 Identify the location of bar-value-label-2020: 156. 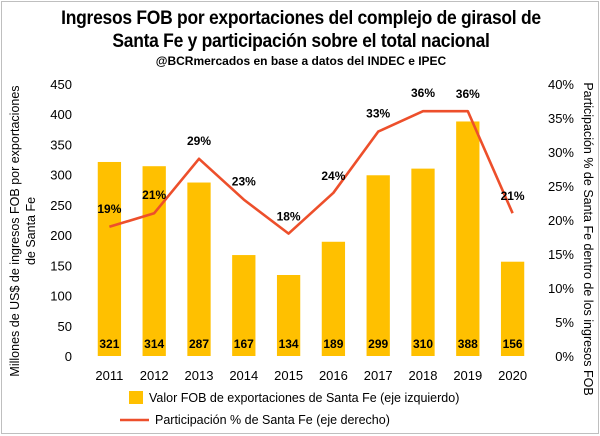
(513, 344).